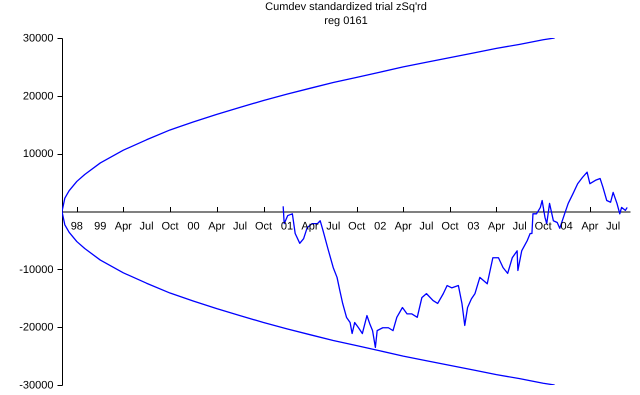  What do you see at coordinates (36, 386) in the screenshot?
I see `y-tick-label: -30000` at bounding box center [36, 386].